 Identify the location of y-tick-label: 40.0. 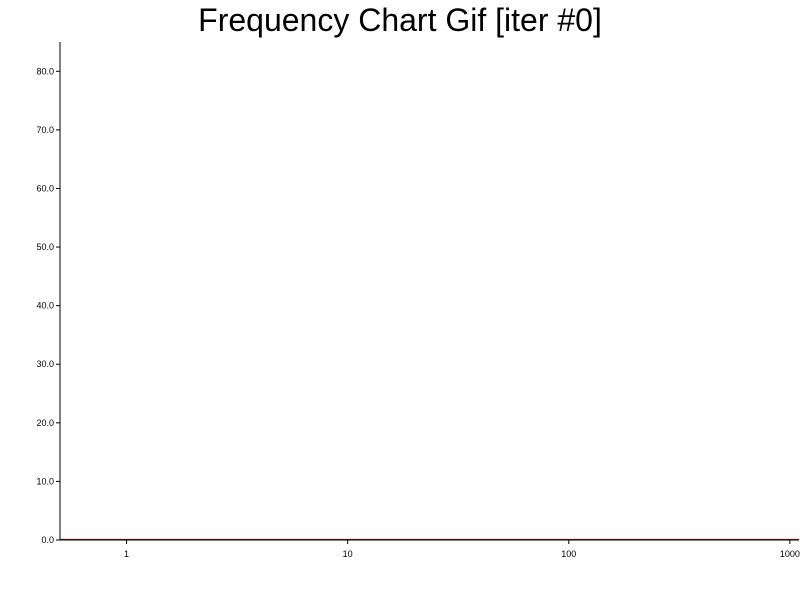
(45, 306).